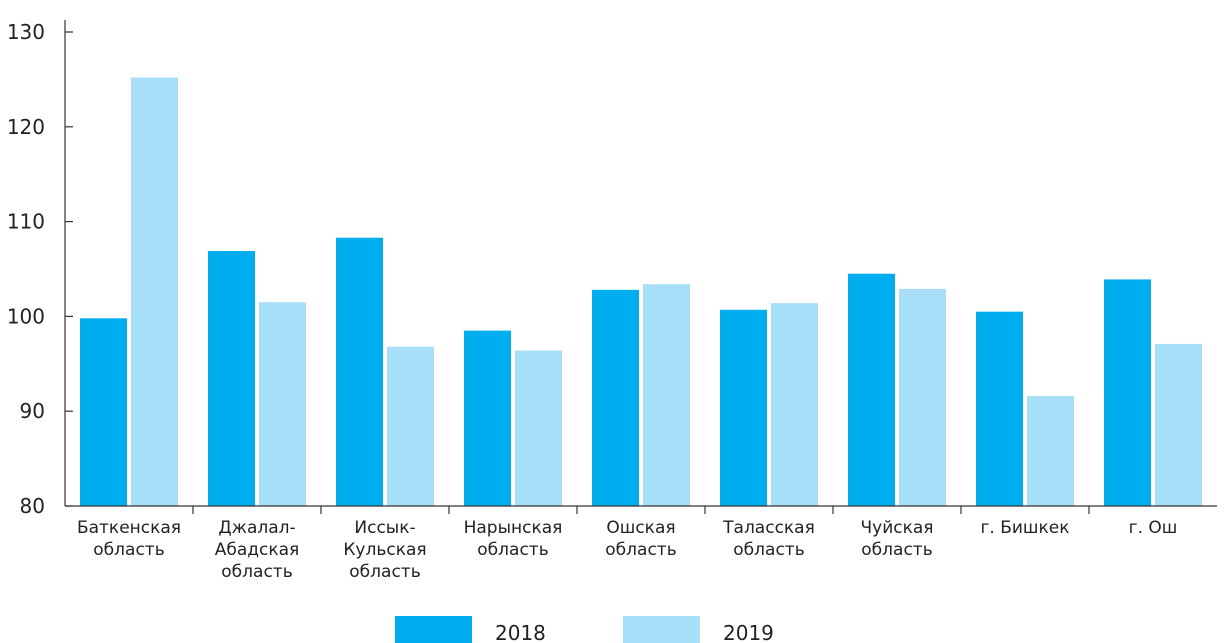 The image size is (1225, 643). What do you see at coordinates (661, 629) in the screenshot?
I see `legend-swatch-2019` at bounding box center [661, 629].